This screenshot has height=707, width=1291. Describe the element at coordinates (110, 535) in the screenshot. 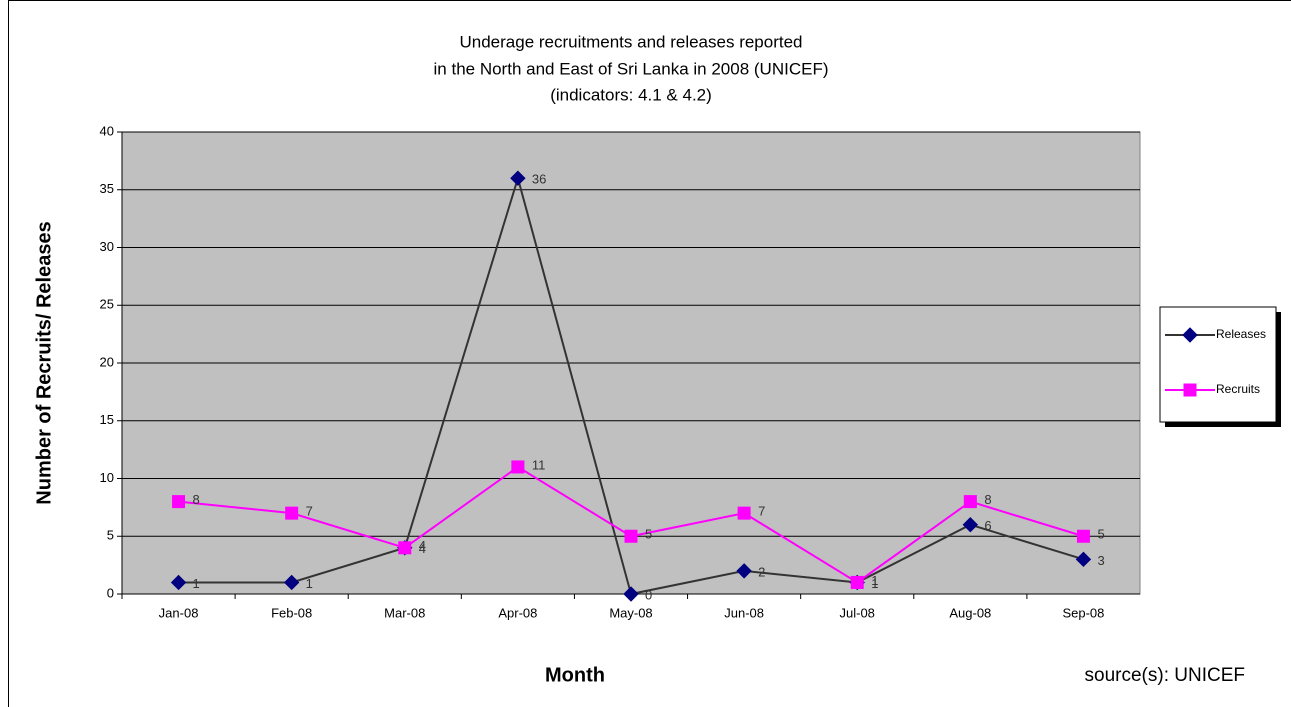

I see `y-tick-label: 5` at that location.